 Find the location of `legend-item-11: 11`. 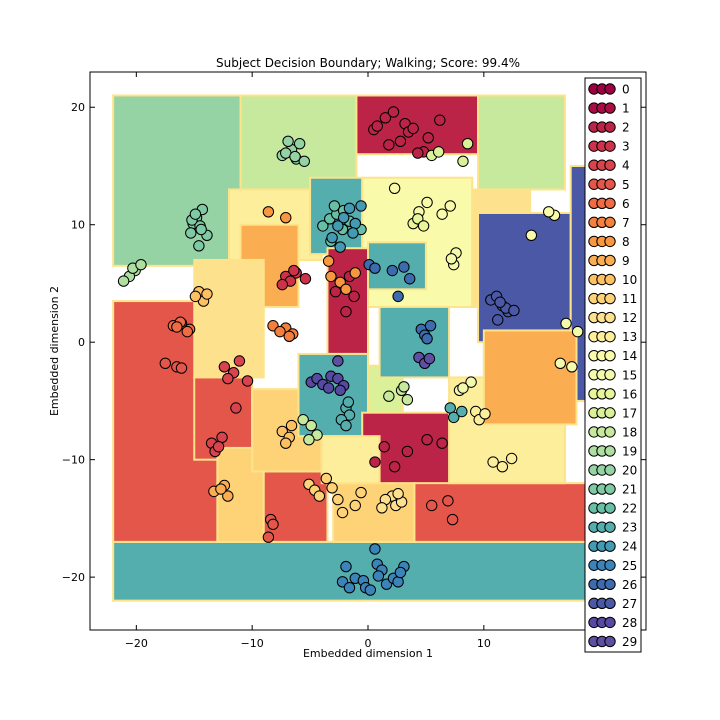

legend-item-11: 11 is located at coordinates (612, 299).